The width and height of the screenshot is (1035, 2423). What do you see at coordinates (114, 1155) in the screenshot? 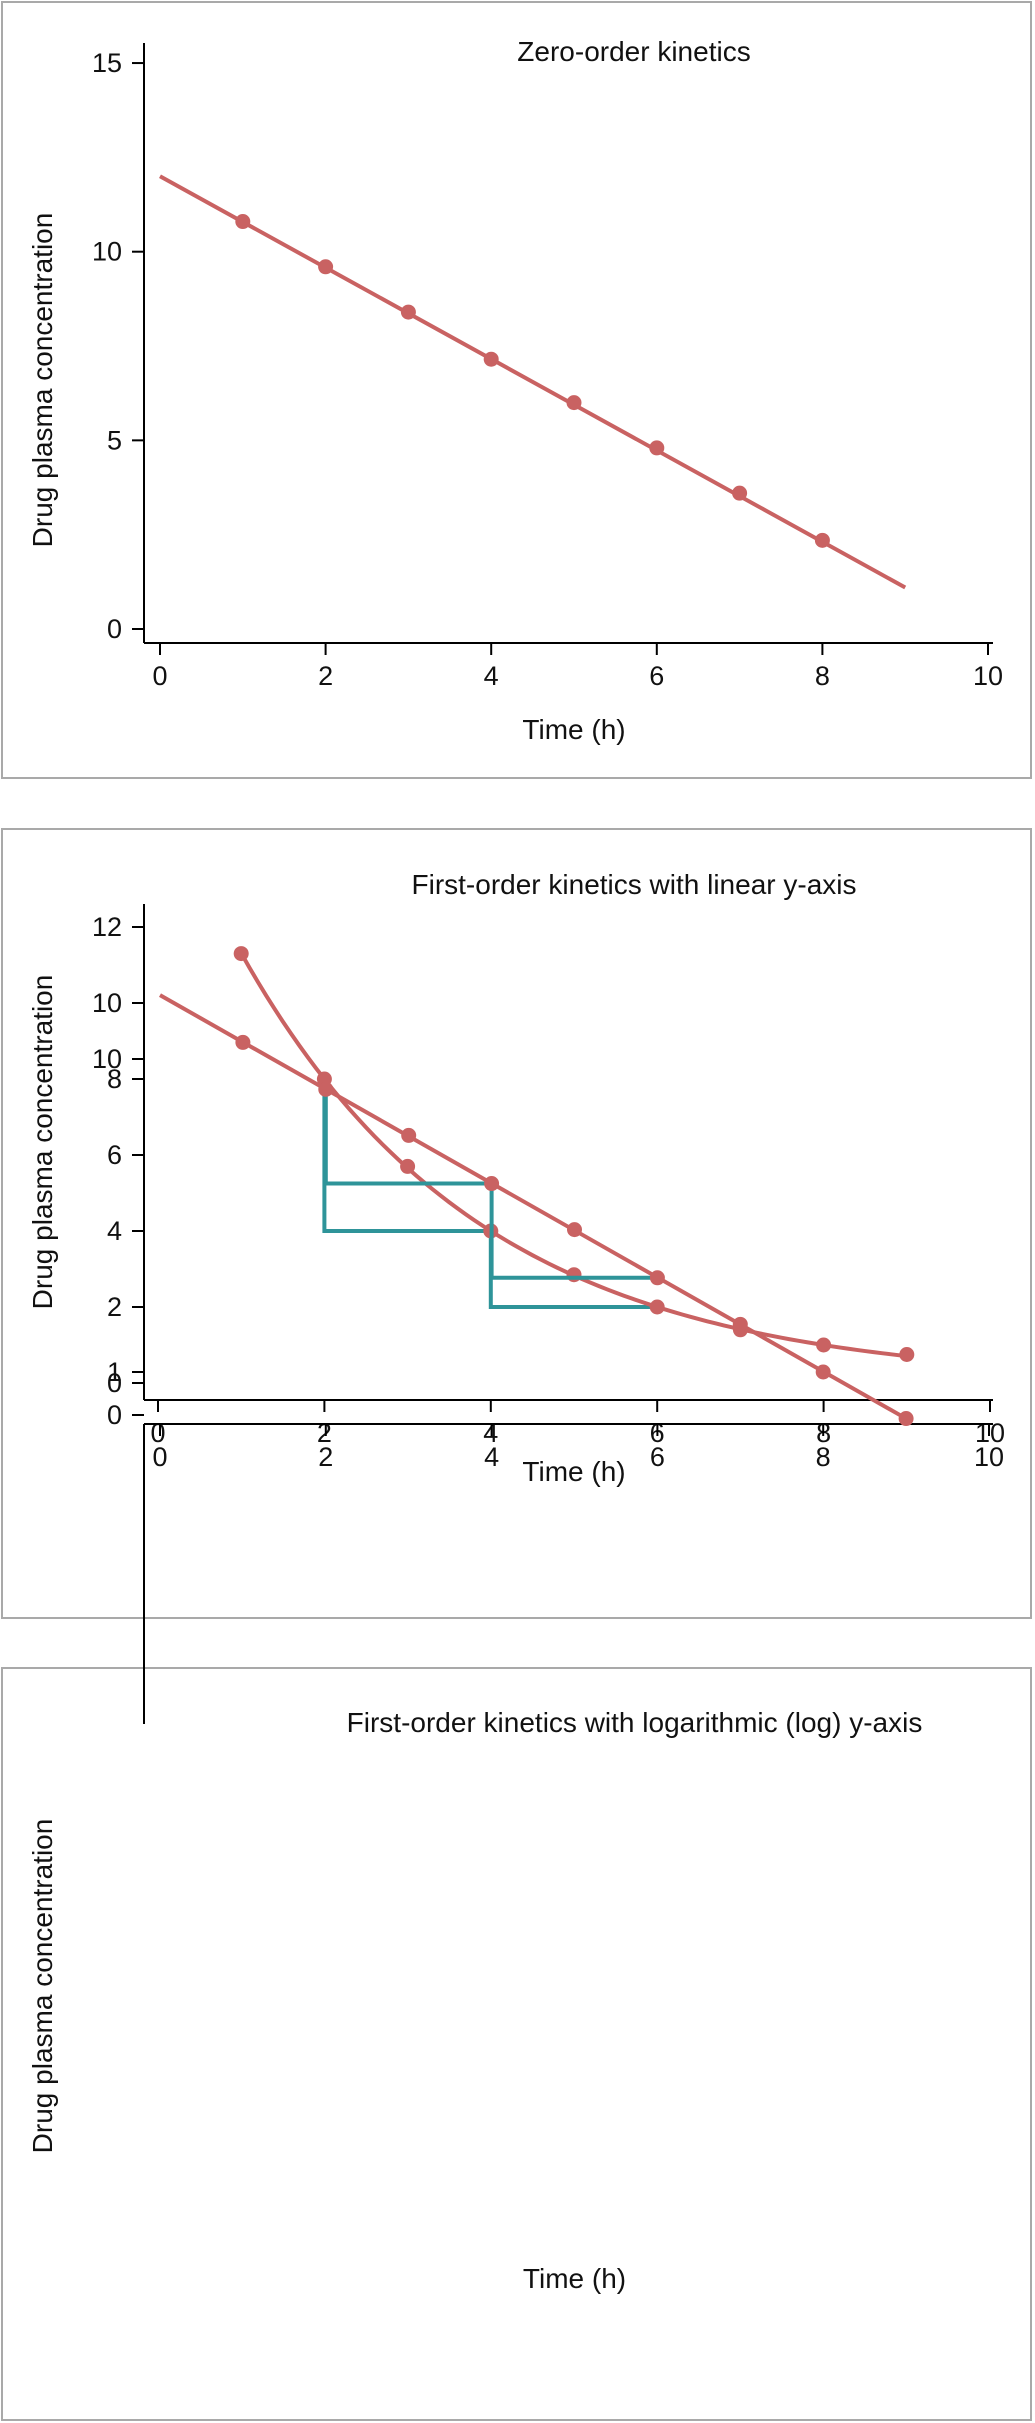
I see `y-tick-label: 6` at bounding box center [114, 1155].